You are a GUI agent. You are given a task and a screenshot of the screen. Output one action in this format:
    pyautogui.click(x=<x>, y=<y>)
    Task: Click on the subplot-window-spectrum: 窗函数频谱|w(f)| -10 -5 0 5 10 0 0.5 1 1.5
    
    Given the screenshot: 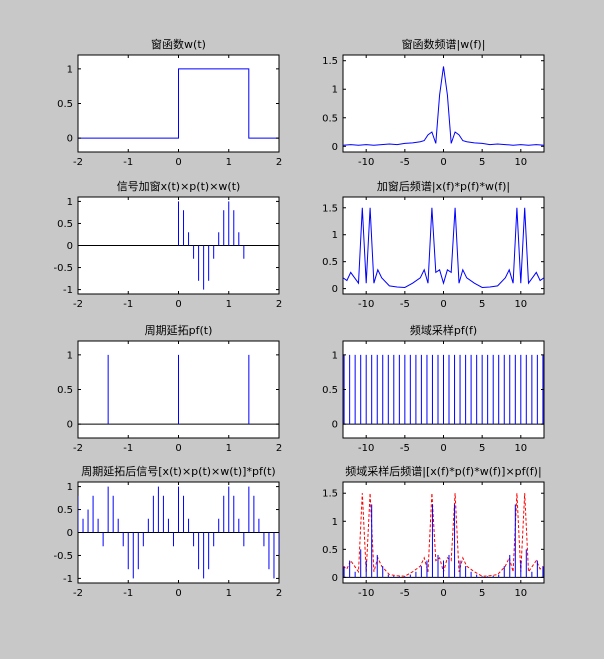 What is the action you would take?
    pyautogui.click(x=433, y=102)
    